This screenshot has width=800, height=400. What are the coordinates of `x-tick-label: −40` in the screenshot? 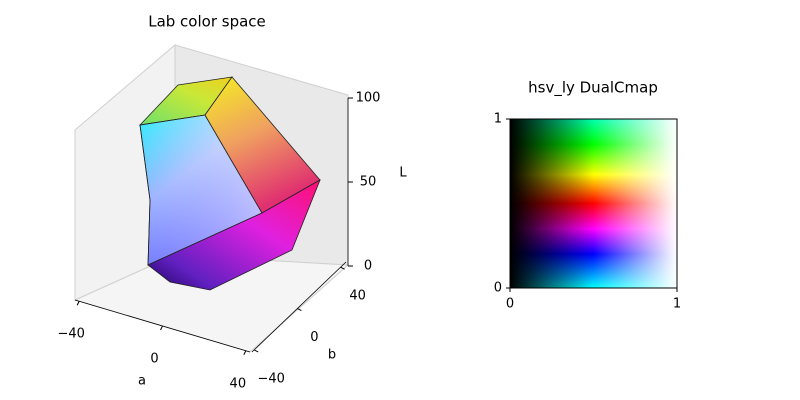 It's located at (70, 334).